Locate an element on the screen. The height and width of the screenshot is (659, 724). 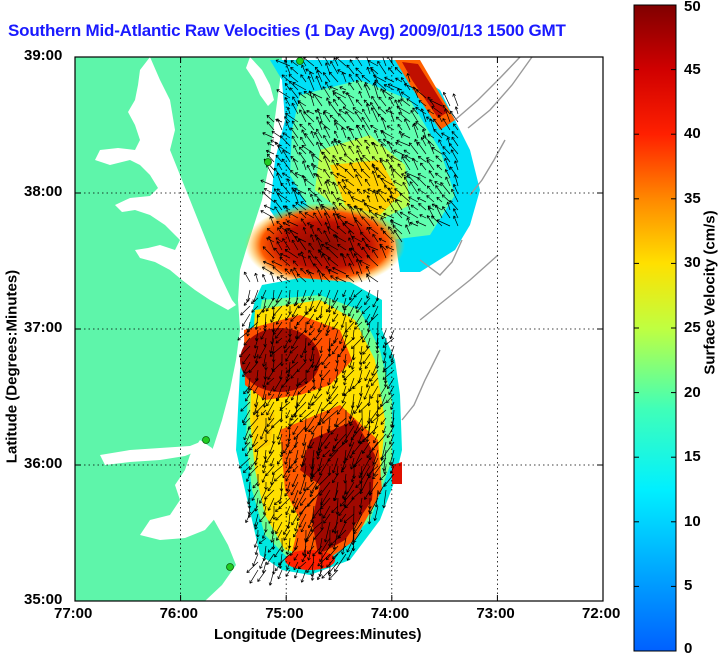
y-tick-label: 38:00 is located at coordinates (43, 191).